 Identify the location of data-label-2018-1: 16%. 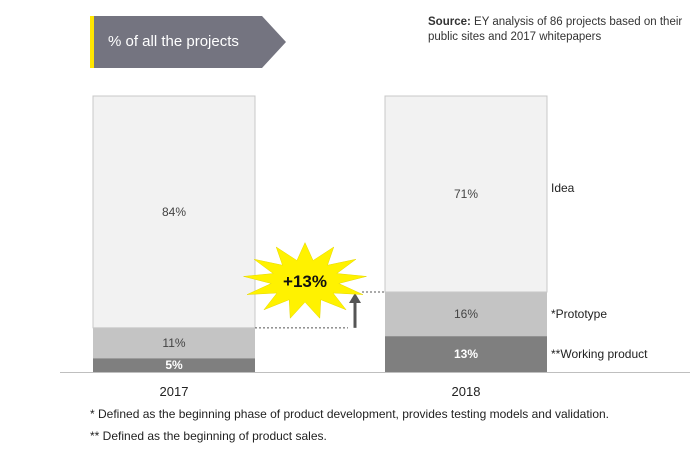
(466, 314).